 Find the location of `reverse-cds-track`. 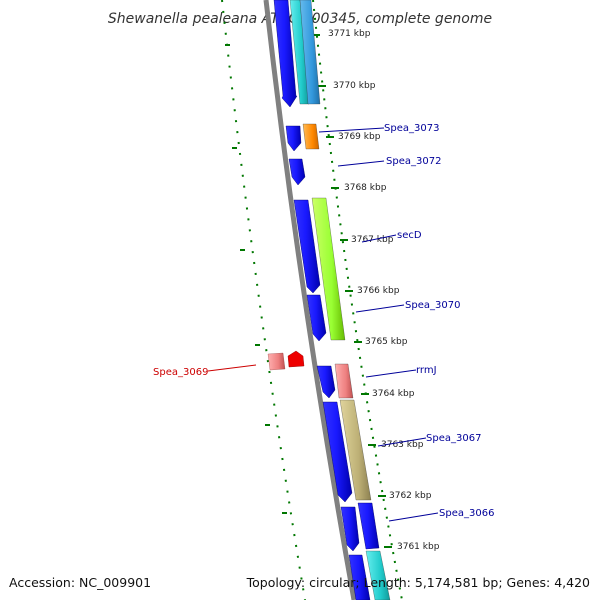

reverse-cds-track is located at coordinates (286, 360).